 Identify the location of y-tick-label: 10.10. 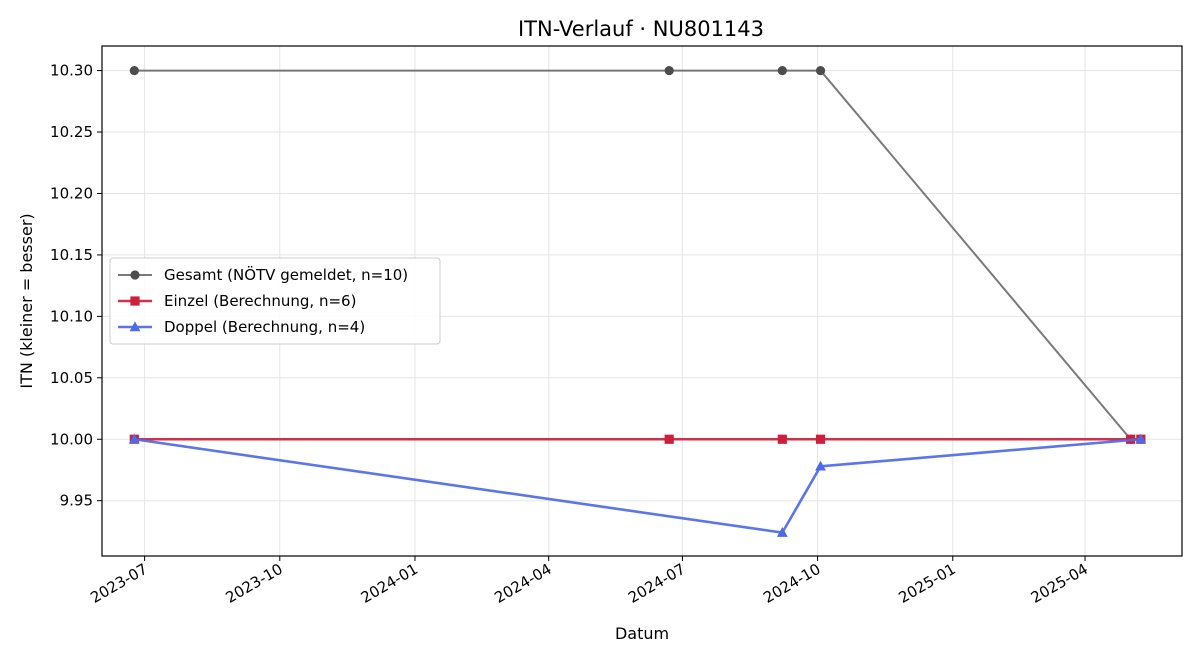
(71, 316).